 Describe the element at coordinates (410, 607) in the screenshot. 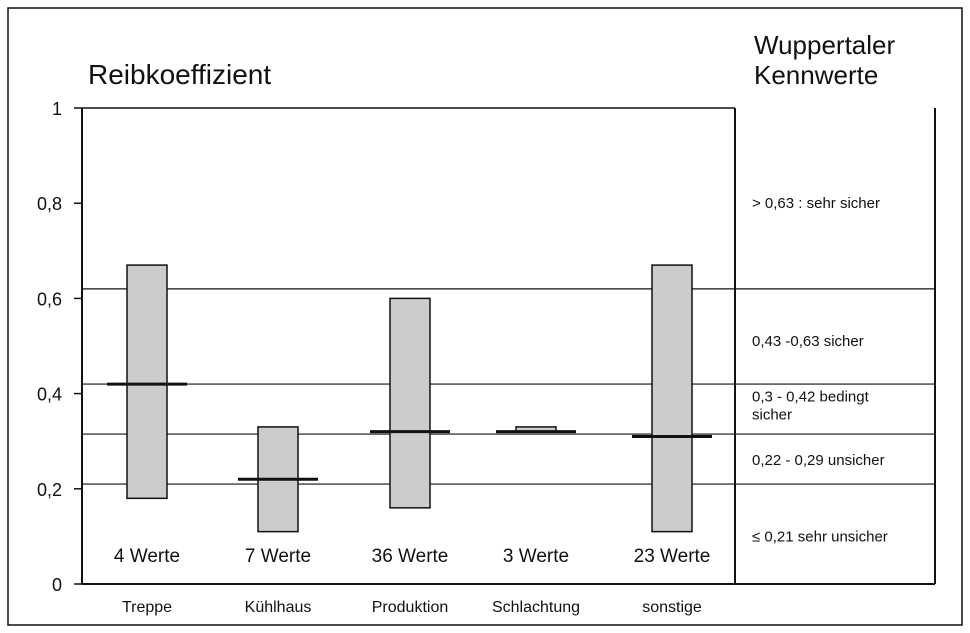

I see `x-category-label-2: Produktion` at that location.